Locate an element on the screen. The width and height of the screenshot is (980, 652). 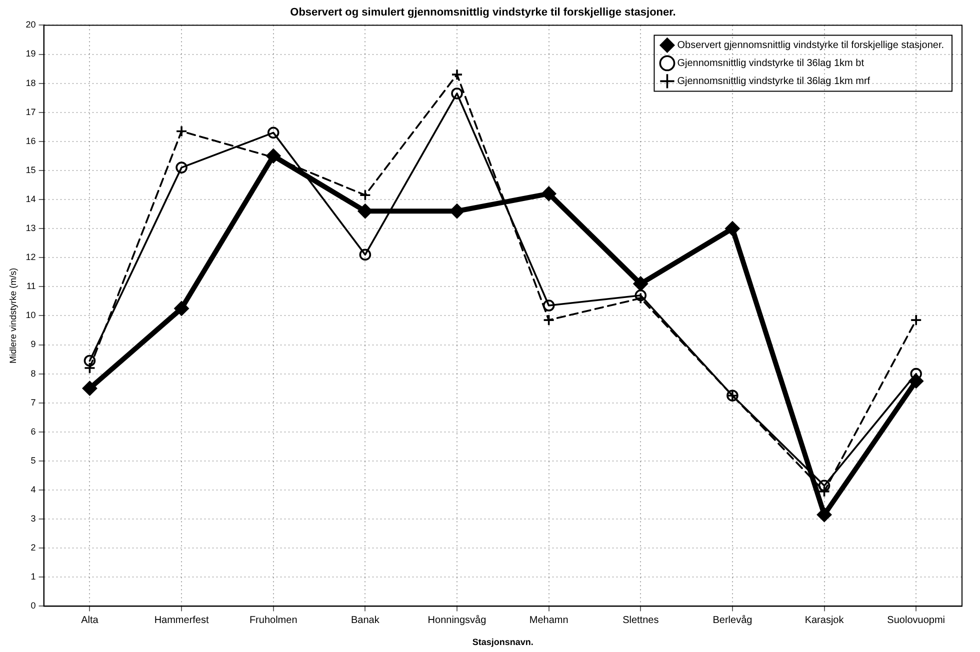
y-tick-label: 14 is located at coordinates (31, 199).